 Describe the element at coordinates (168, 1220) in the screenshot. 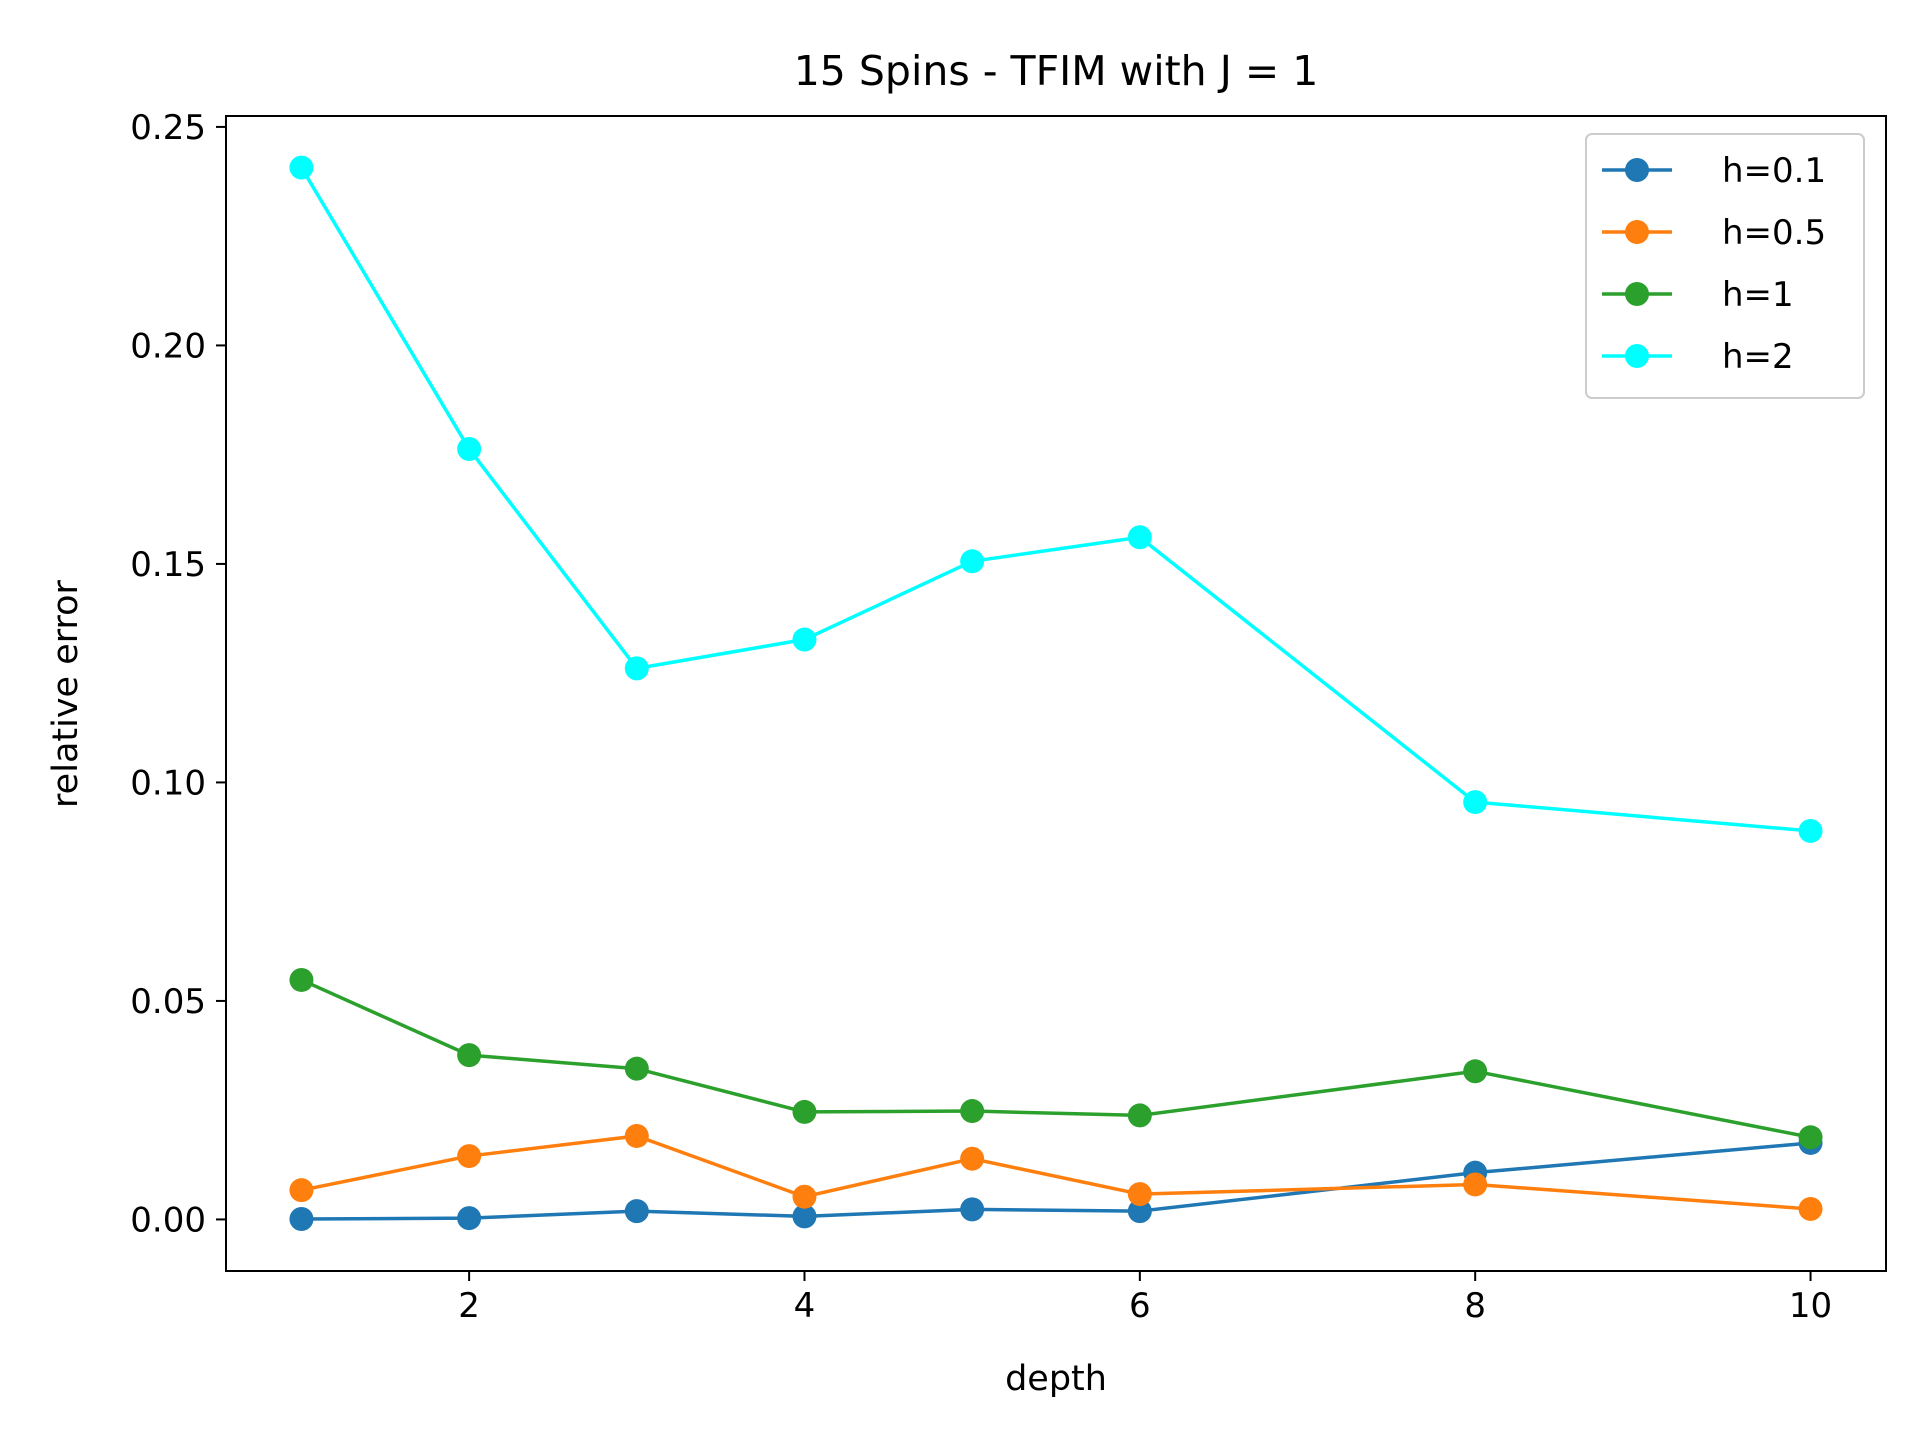

I see `y-tick-label: 0.00` at that location.